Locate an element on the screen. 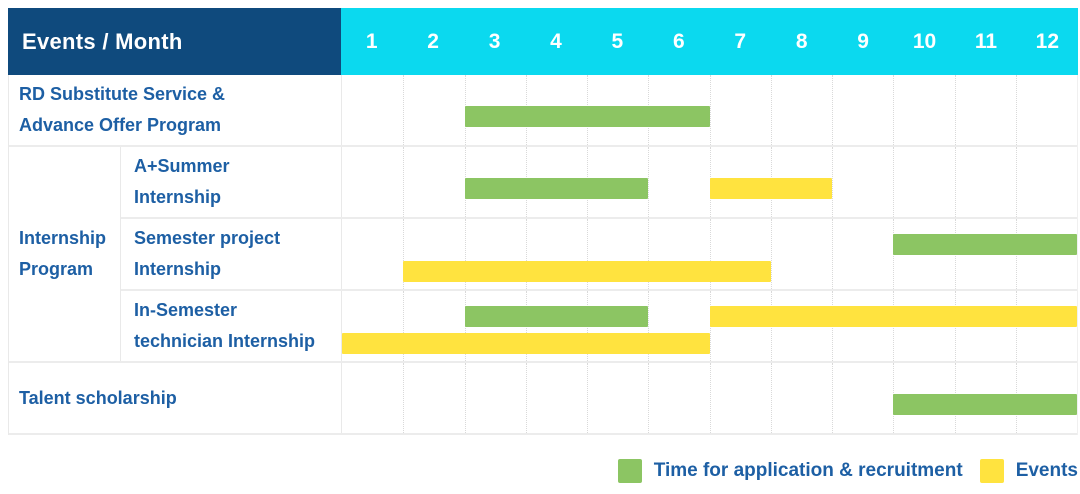  month-header-cell-12: 12 is located at coordinates (1047, 41).